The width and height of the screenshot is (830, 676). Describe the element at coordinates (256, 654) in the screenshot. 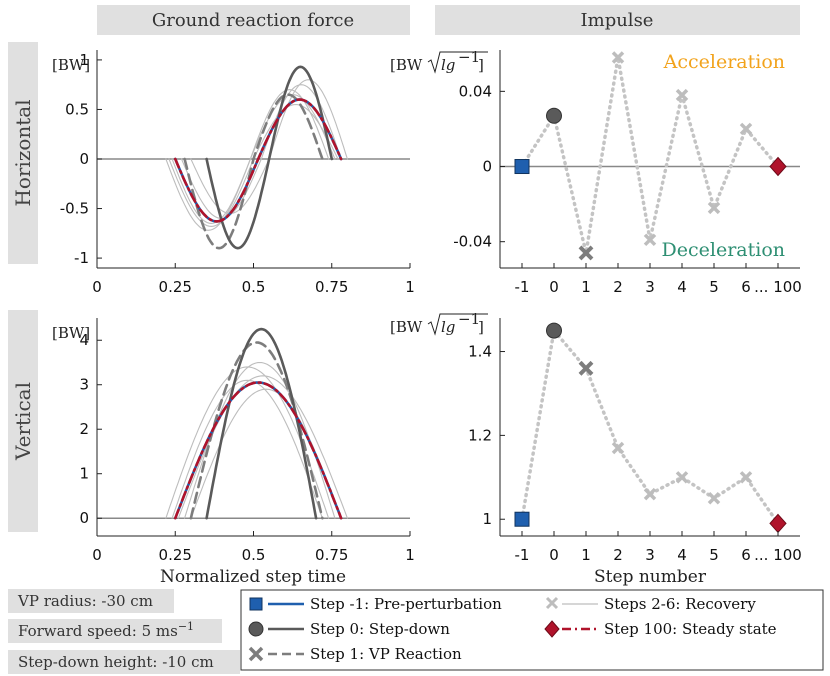

I see `x-marker-icon` at that location.